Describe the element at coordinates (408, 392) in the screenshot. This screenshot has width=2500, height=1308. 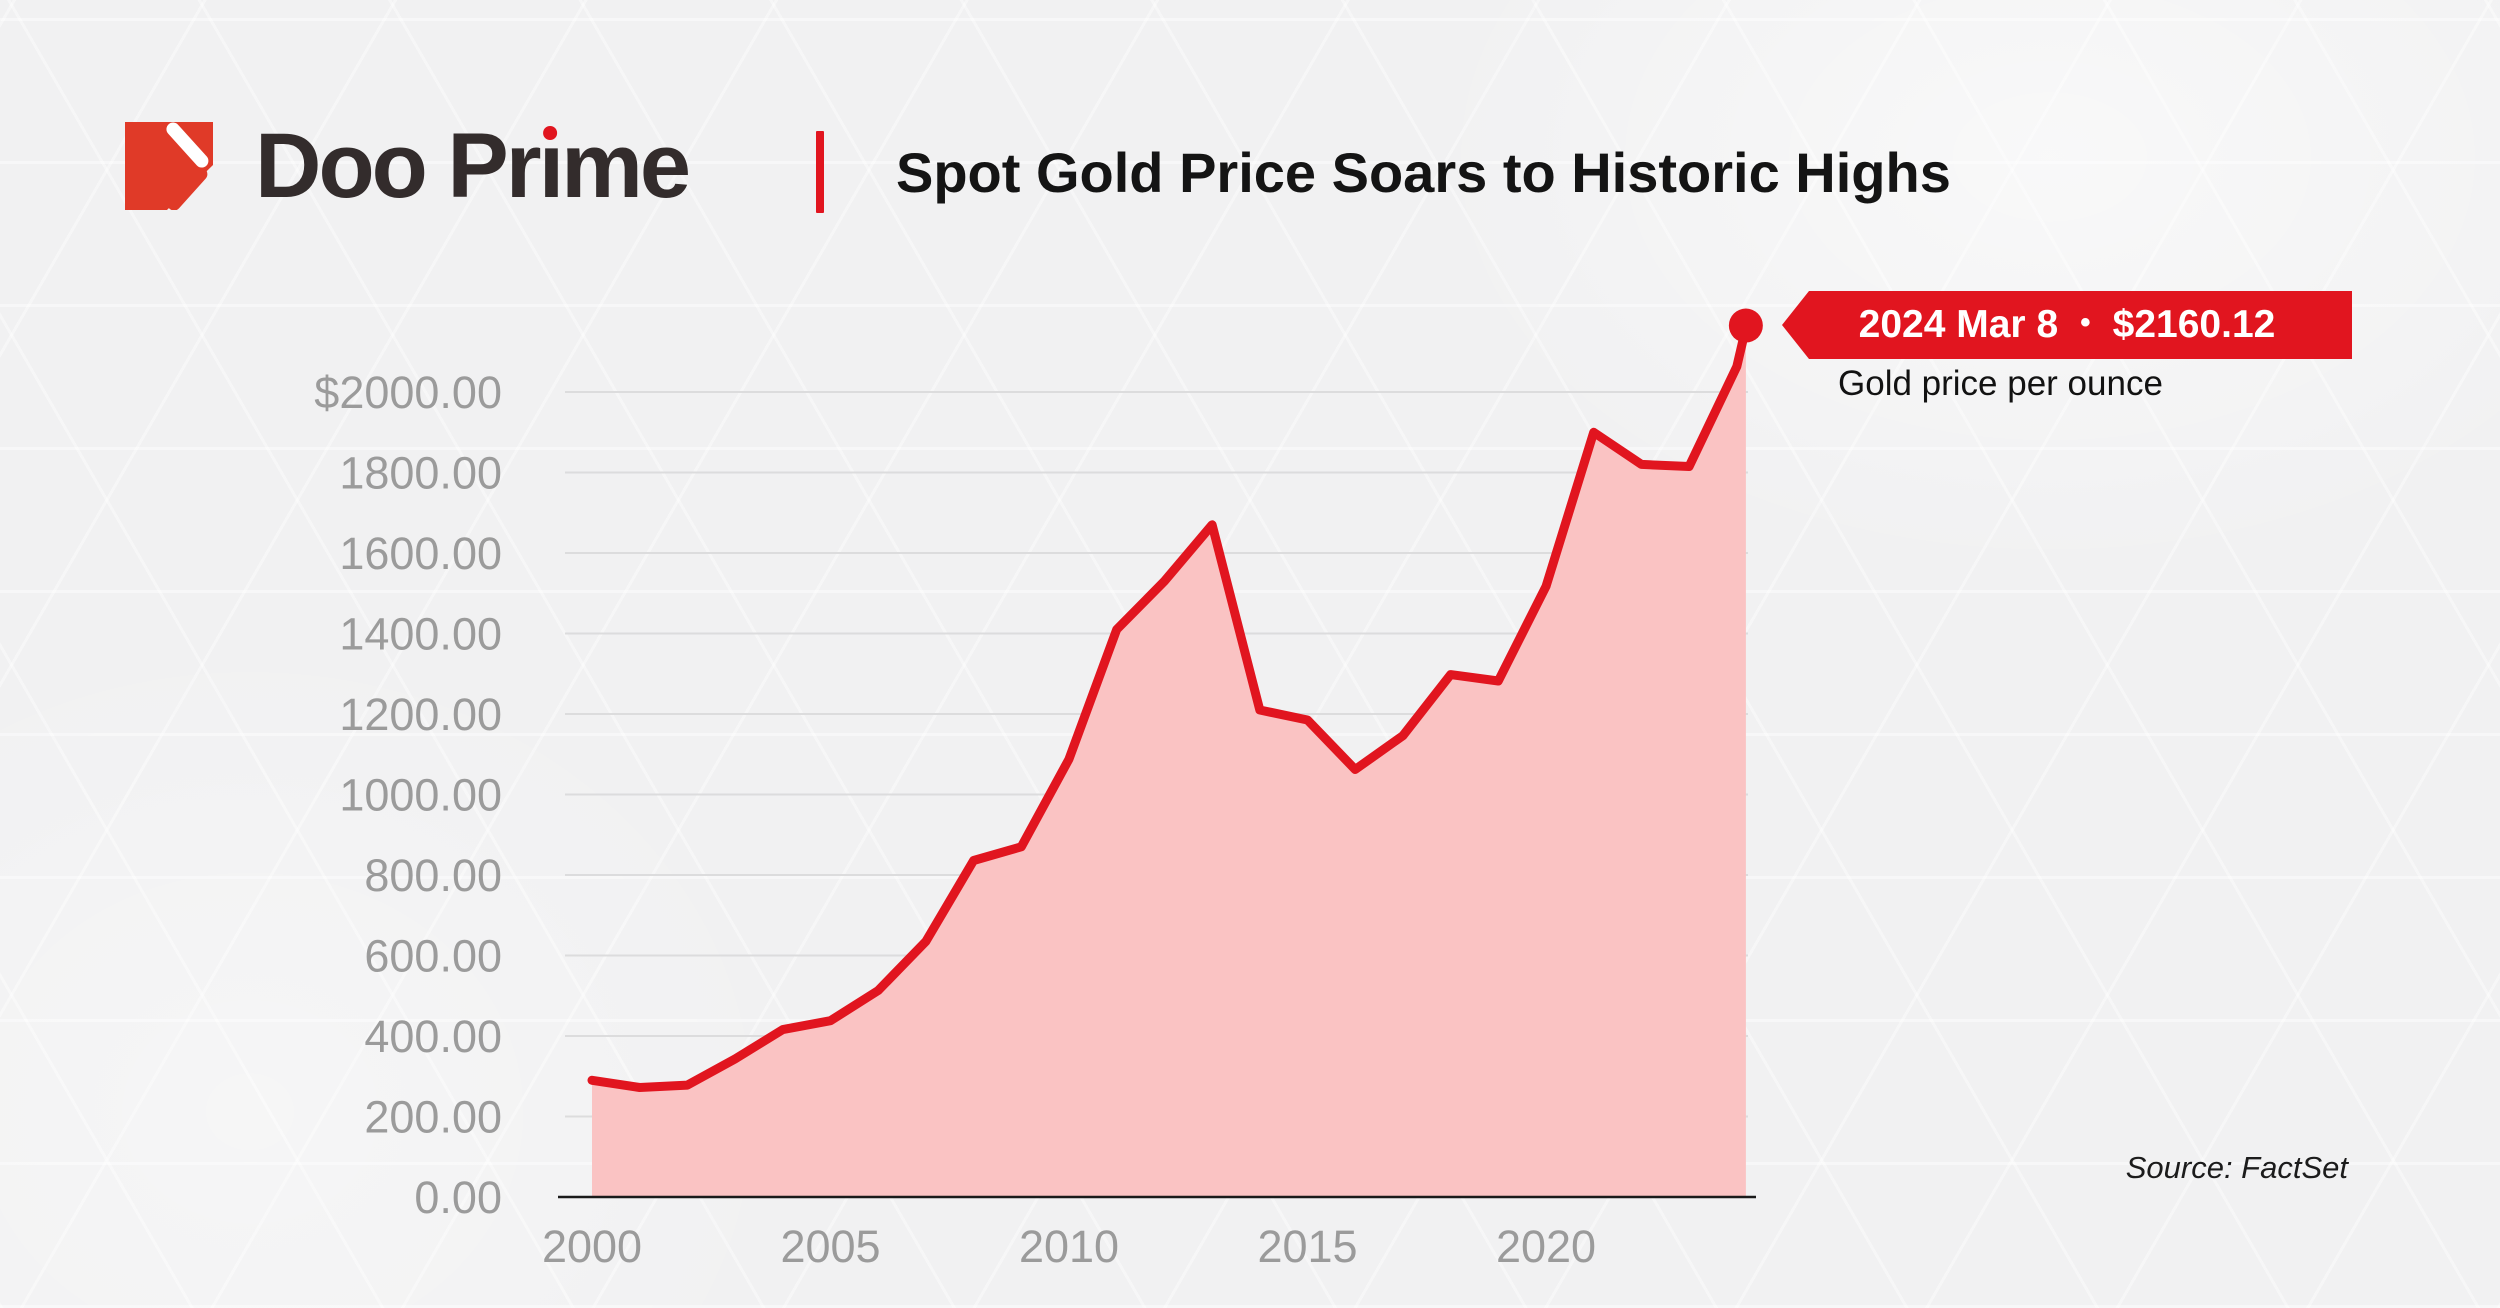
I see `y-tick-label: $2000.00` at that location.